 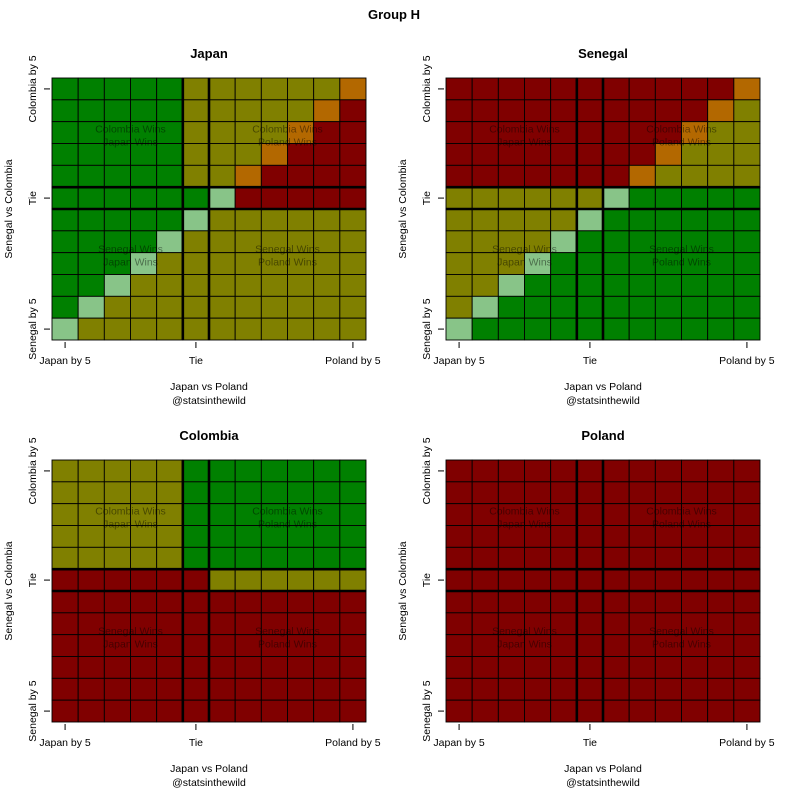 I want to click on quadrant-label: Colombia Wins, so click(x=287, y=512).